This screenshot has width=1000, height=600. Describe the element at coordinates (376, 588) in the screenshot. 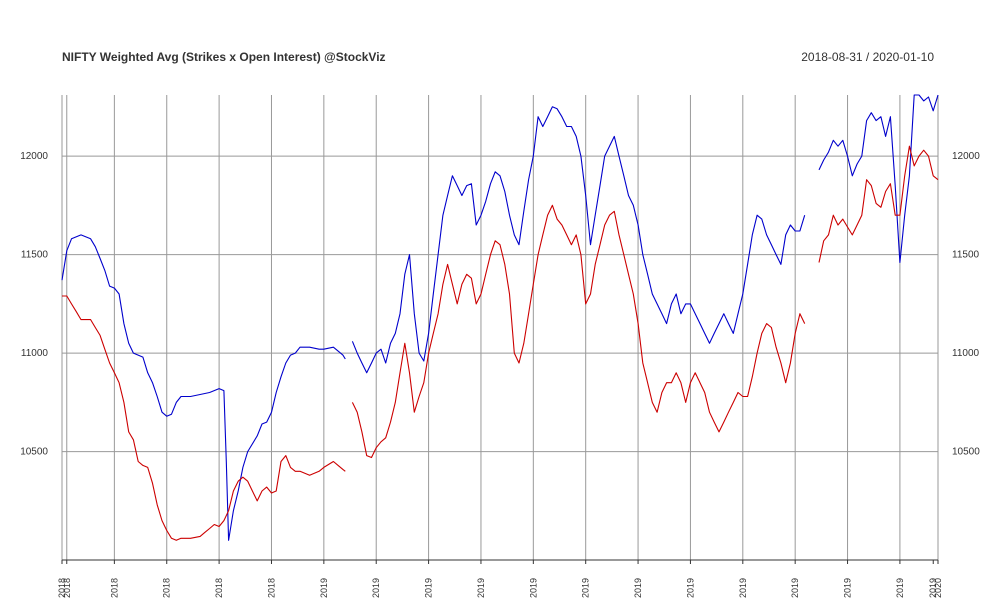

I see `x-tick-label-7: 2019` at that location.